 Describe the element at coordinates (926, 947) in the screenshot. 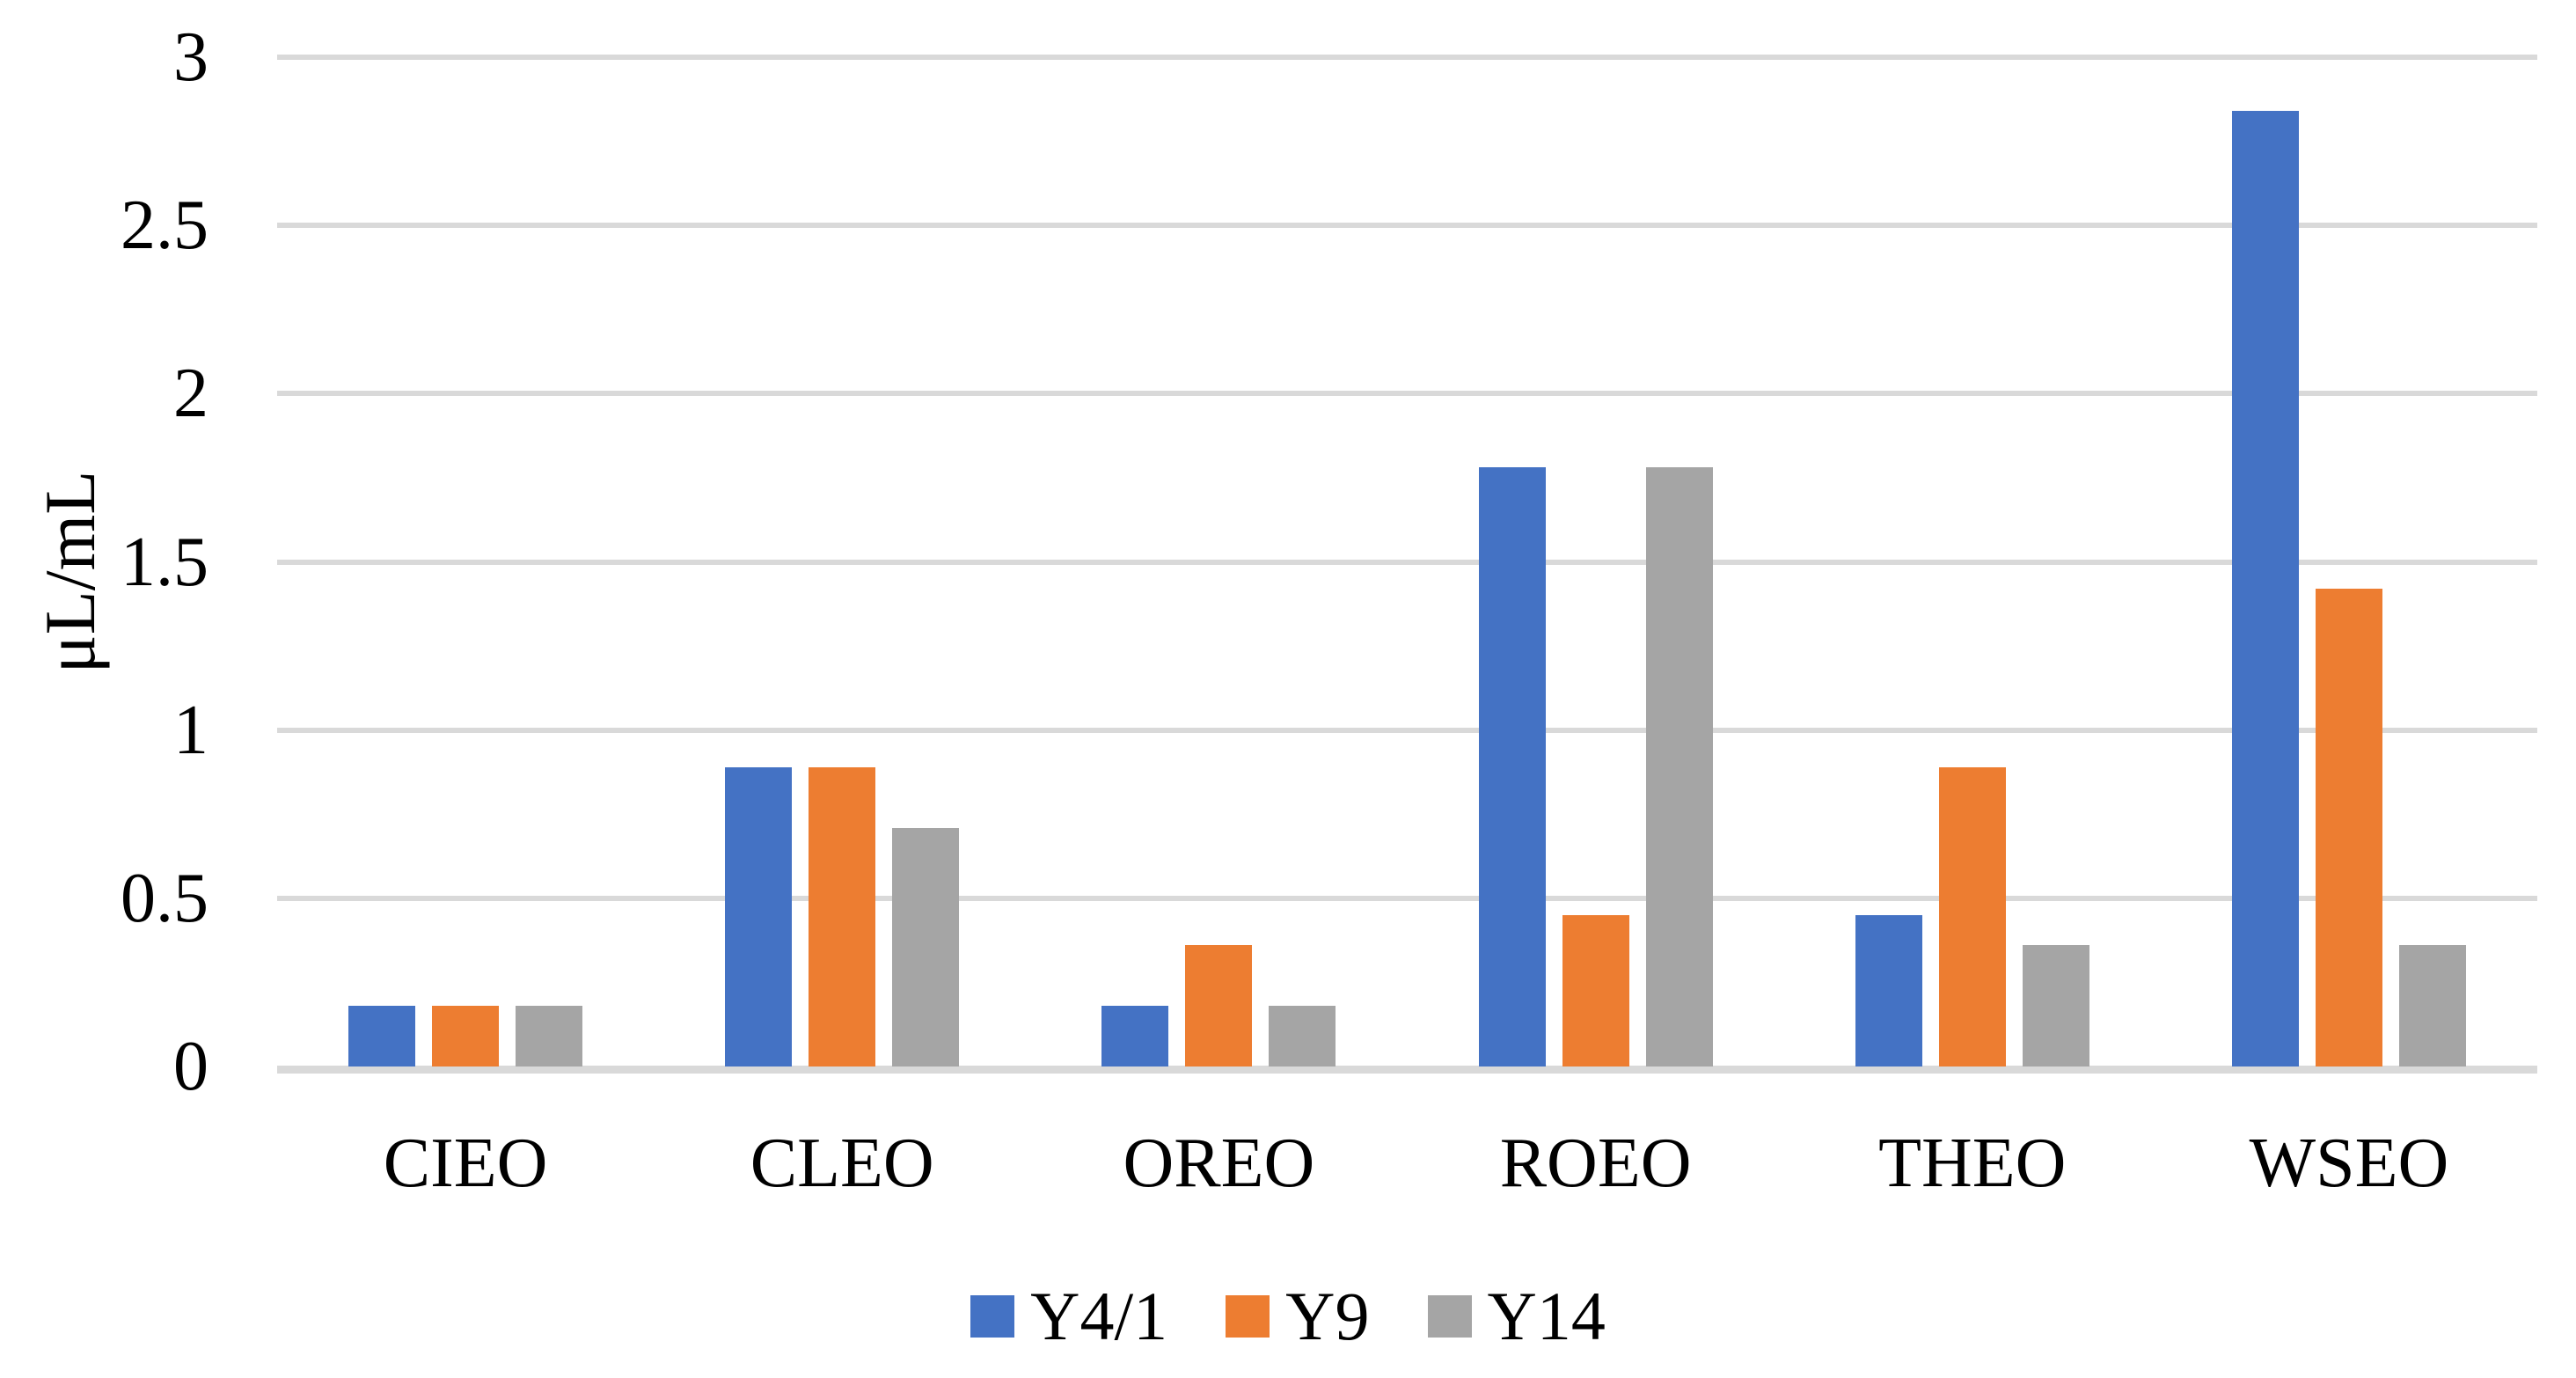

I see `bar-cleo-y14` at that location.